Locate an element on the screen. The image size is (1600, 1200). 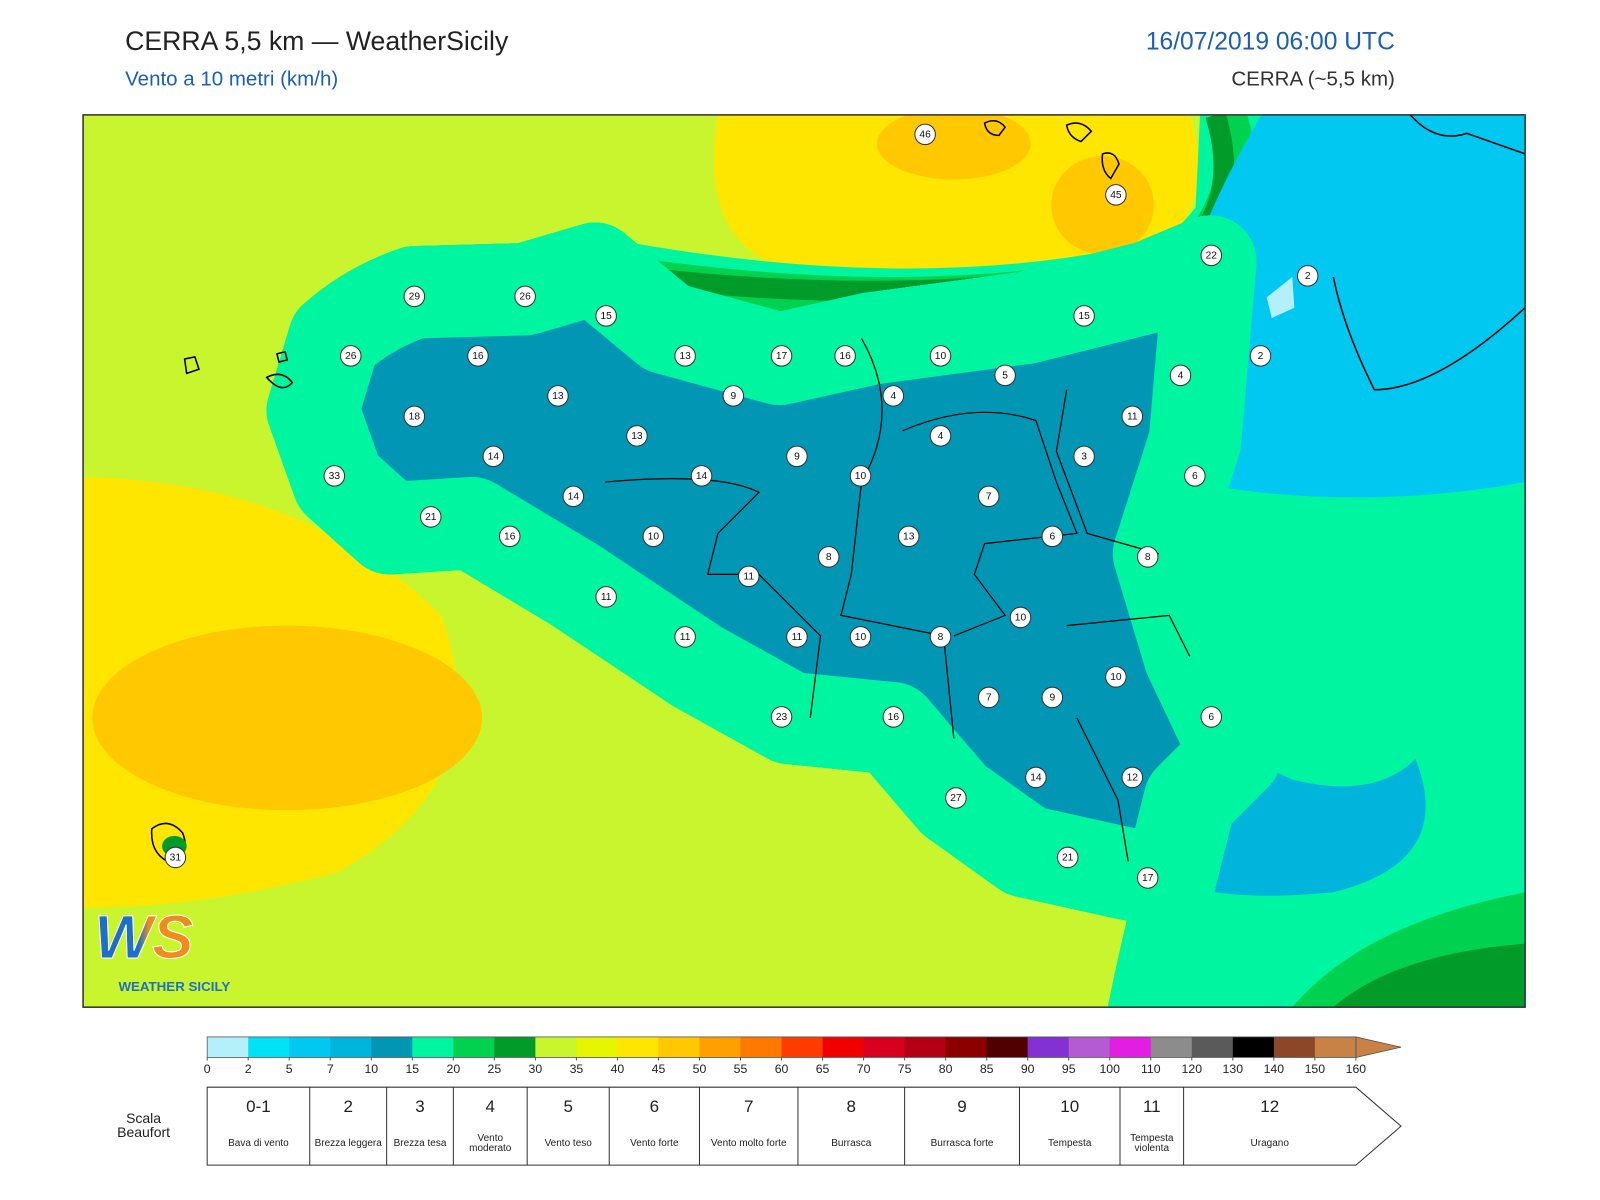
station-value: 22 is located at coordinates (1212, 256).